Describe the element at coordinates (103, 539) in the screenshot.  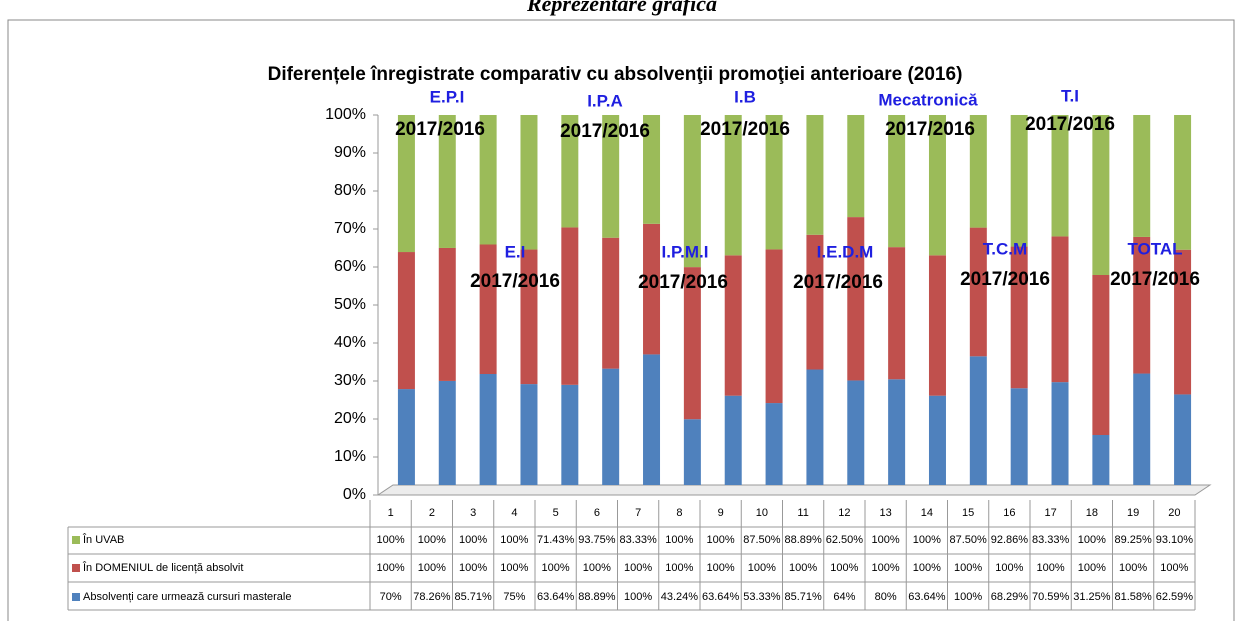
I see `legend-label: În UVAB` at that location.